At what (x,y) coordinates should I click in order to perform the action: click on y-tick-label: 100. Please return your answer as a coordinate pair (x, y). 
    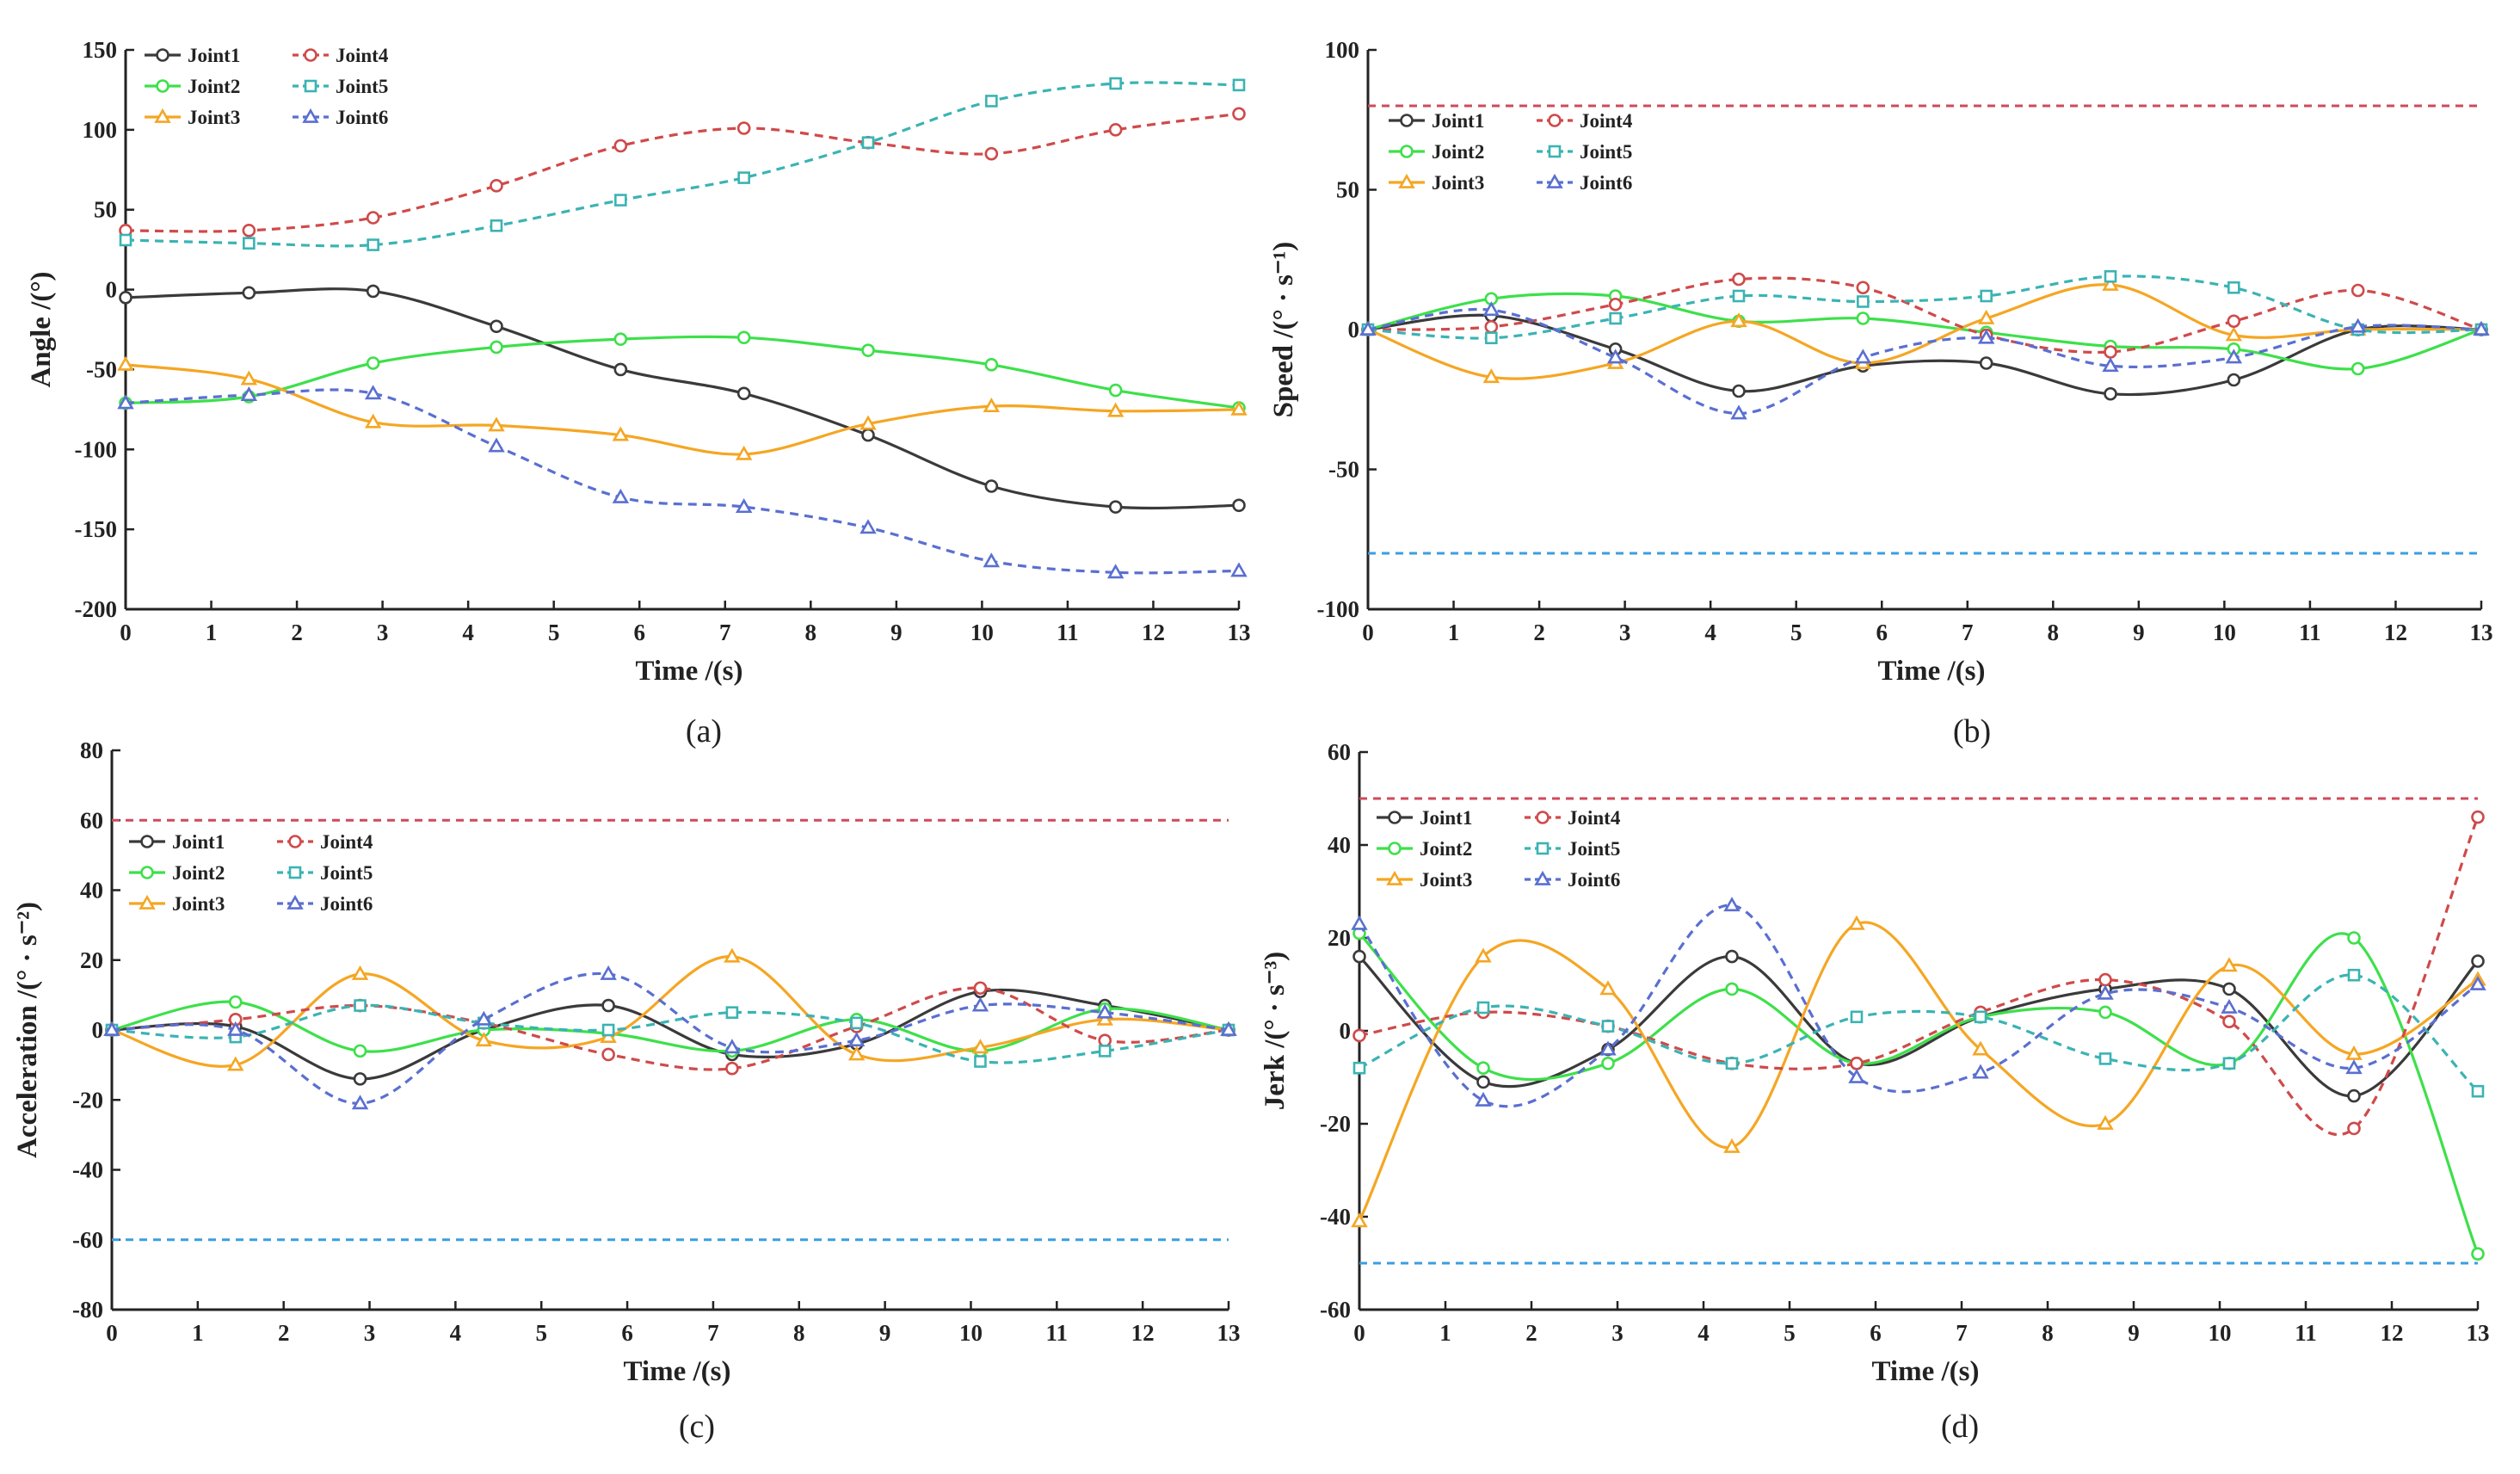
    Looking at the image, I should click on (100, 130).